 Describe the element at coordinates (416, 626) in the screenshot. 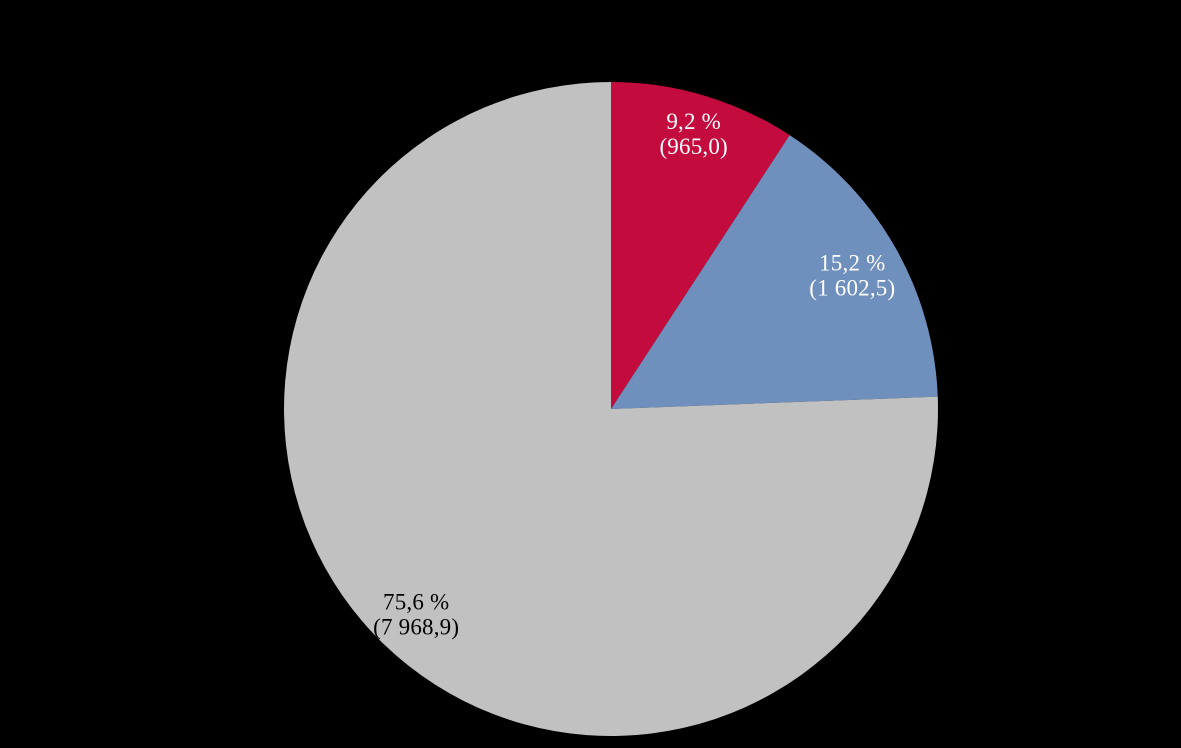

I see `slice-value-label: (7 968,9)` at that location.